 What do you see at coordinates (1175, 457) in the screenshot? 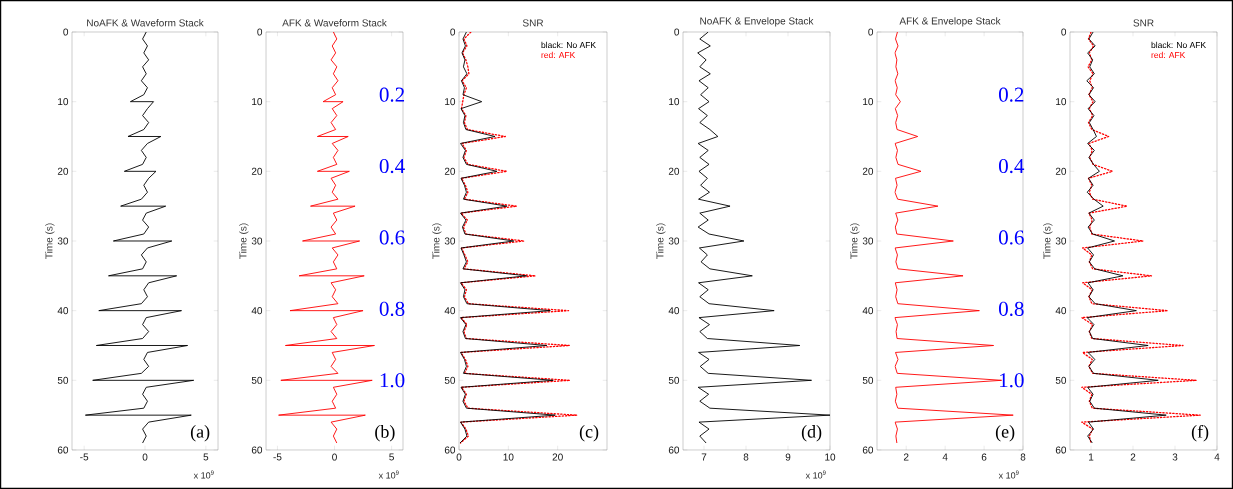
I see `x-tick-label: 3` at bounding box center [1175, 457].